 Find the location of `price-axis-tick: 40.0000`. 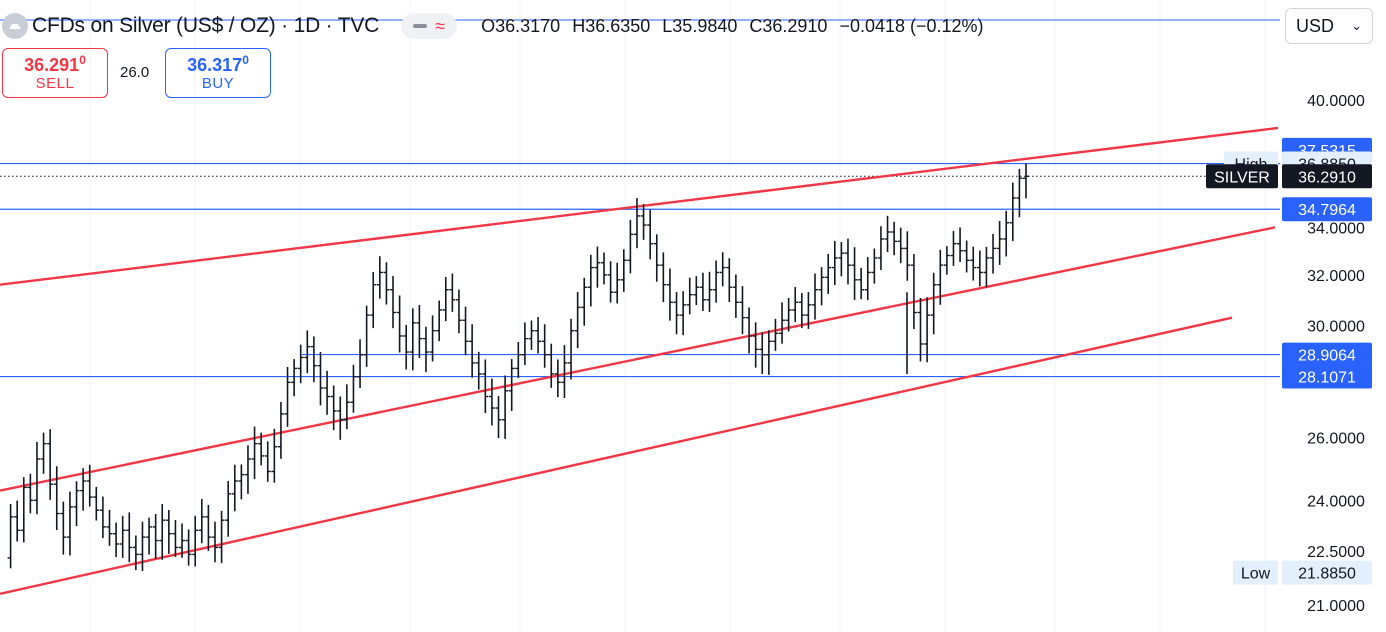

price-axis-tick: 40.0000 is located at coordinates (1336, 101).